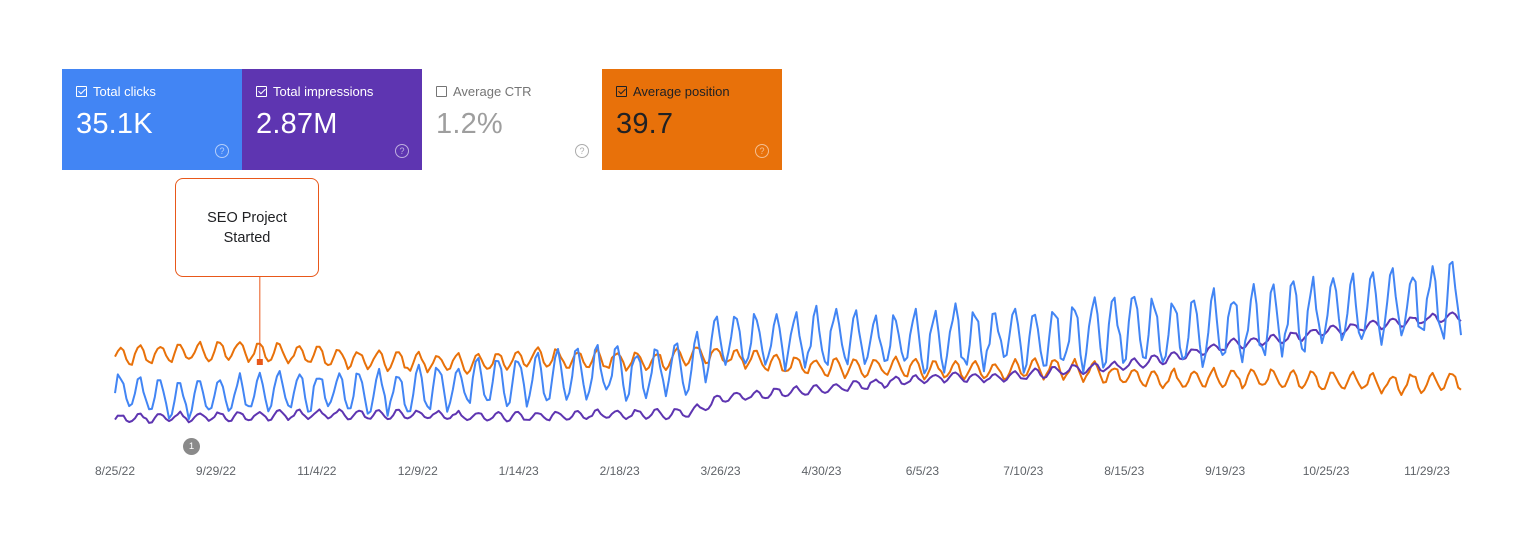 The width and height of the screenshot is (1526, 547). What do you see at coordinates (418, 471) in the screenshot?
I see `x-tick-label: 12/9/22` at bounding box center [418, 471].